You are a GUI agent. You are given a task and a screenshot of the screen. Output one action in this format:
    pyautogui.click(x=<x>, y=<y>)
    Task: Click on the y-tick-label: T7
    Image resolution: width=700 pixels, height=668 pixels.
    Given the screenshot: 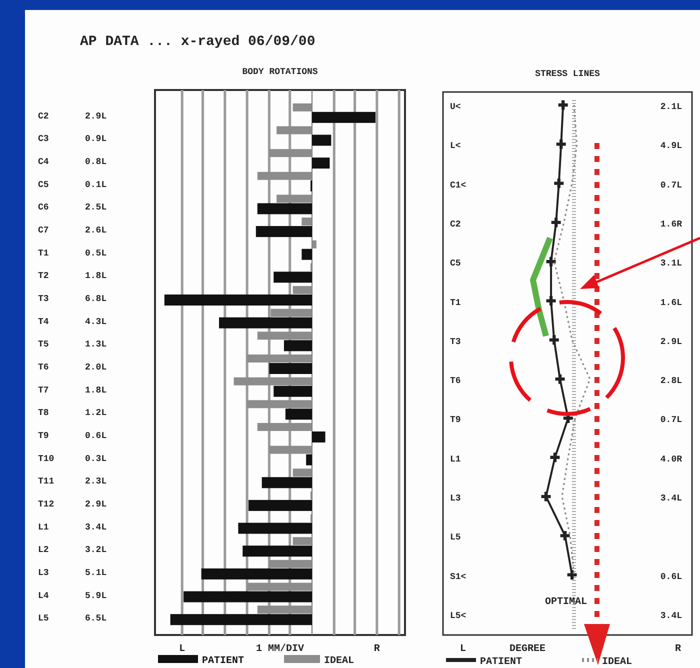 What is the action you would take?
    pyautogui.click(x=43, y=390)
    